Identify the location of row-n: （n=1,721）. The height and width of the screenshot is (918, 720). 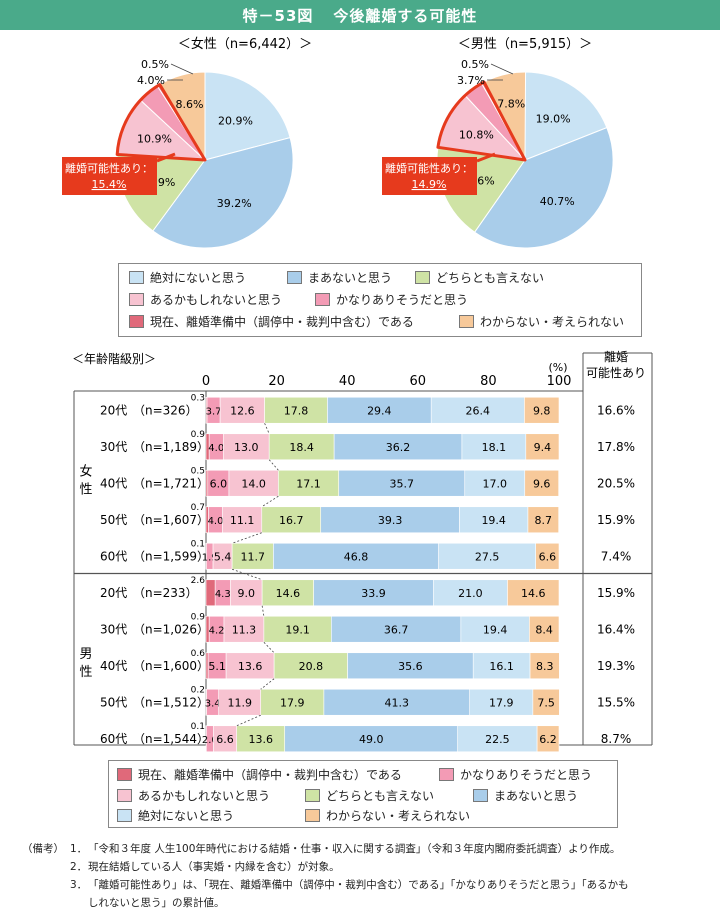
(171, 483).